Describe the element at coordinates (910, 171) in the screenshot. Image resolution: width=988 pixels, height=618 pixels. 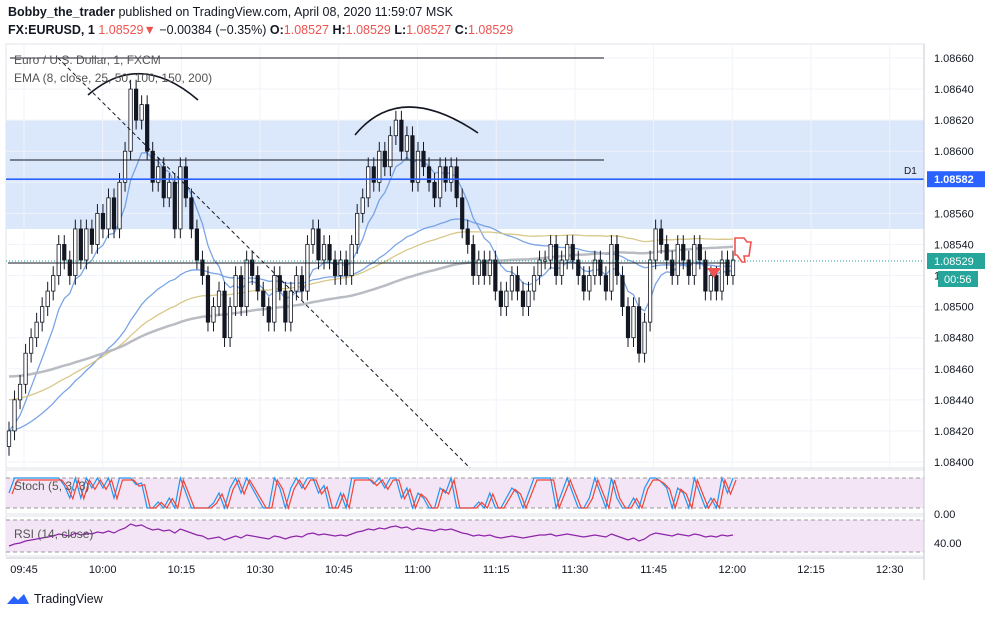
I see `d1-label: D1` at that location.